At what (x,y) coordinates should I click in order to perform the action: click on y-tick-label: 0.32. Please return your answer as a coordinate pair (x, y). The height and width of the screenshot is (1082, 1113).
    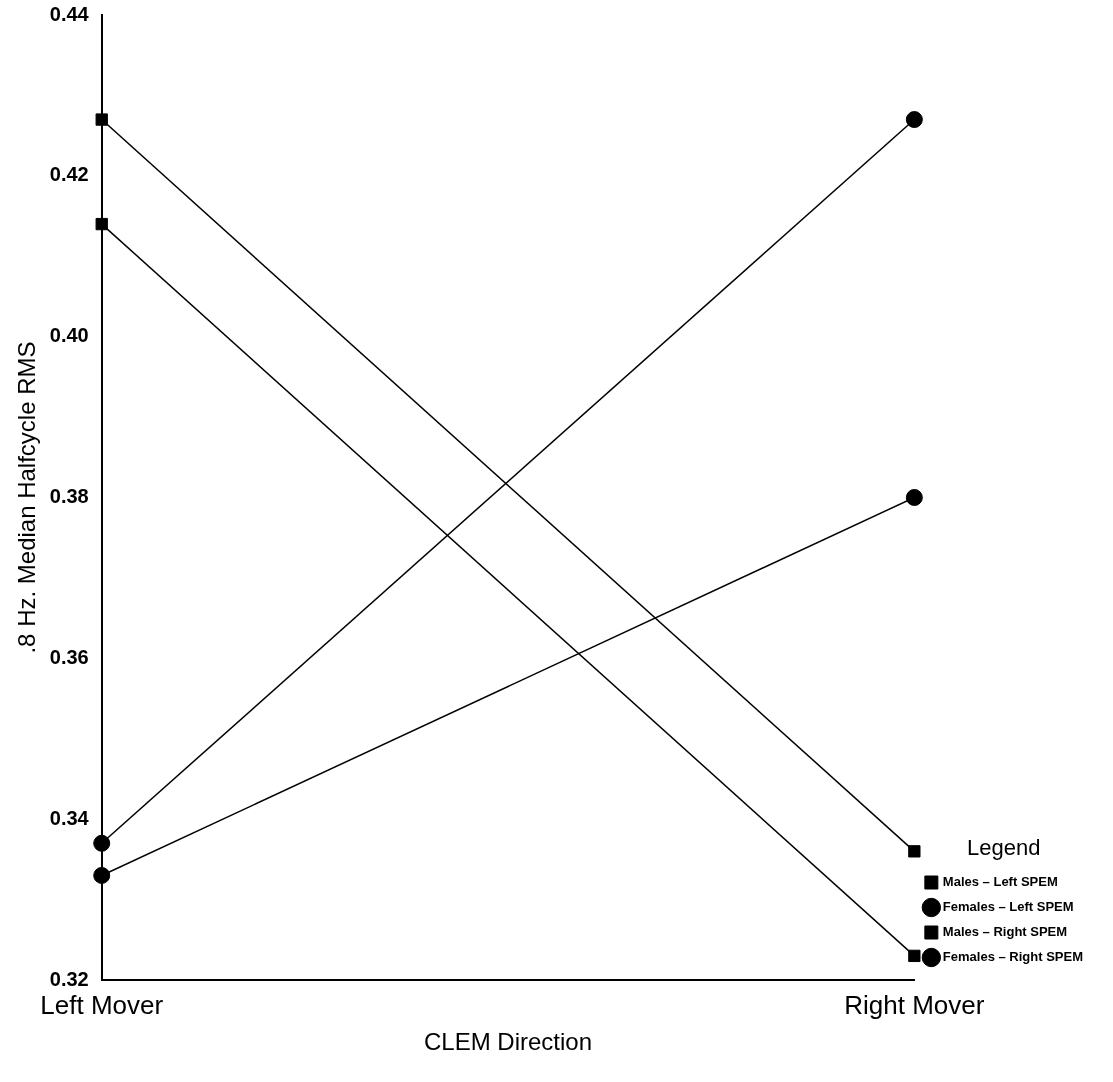
    Looking at the image, I should click on (69, 978).